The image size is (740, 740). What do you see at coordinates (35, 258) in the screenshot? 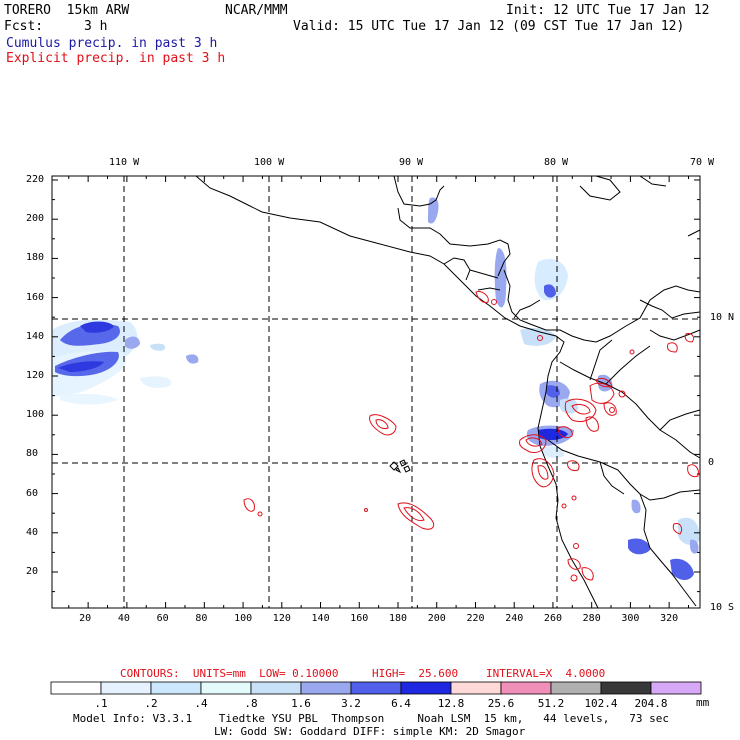
I see `y-tick-label: 180` at bounding box center [35, 258].